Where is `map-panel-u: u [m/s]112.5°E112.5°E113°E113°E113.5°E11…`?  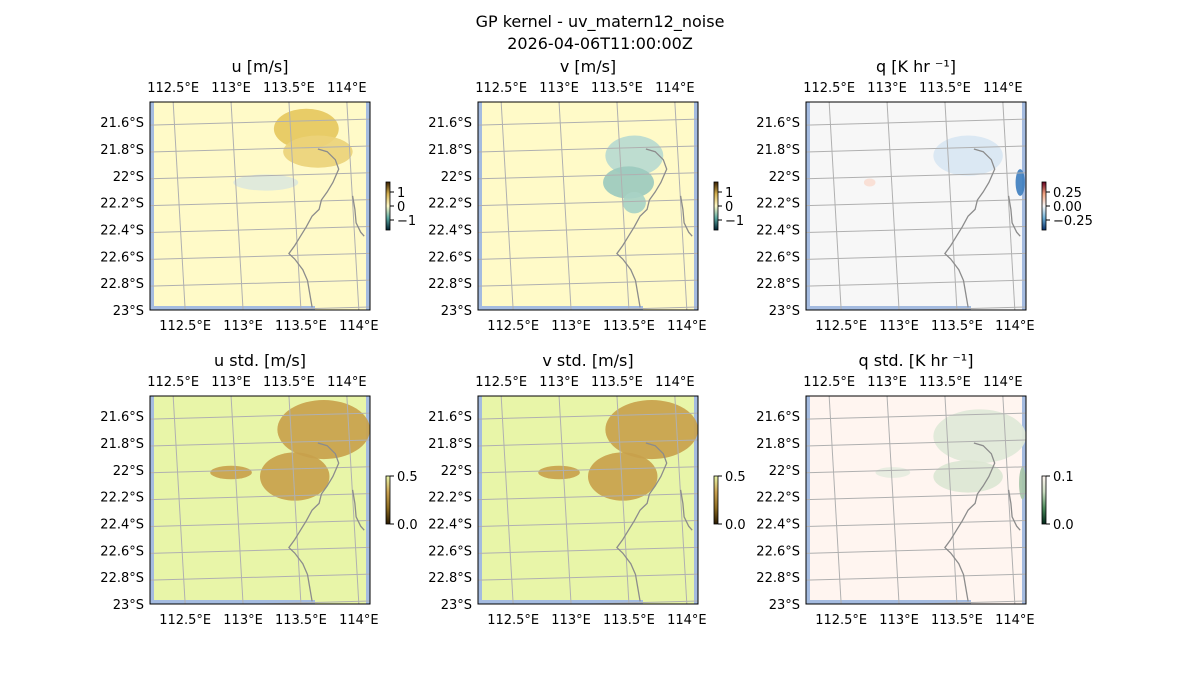
map-panel-u: u [m/s]112.5°E112.5°E113°E113°E113.5°E11… is located at coordinates (258, 195).